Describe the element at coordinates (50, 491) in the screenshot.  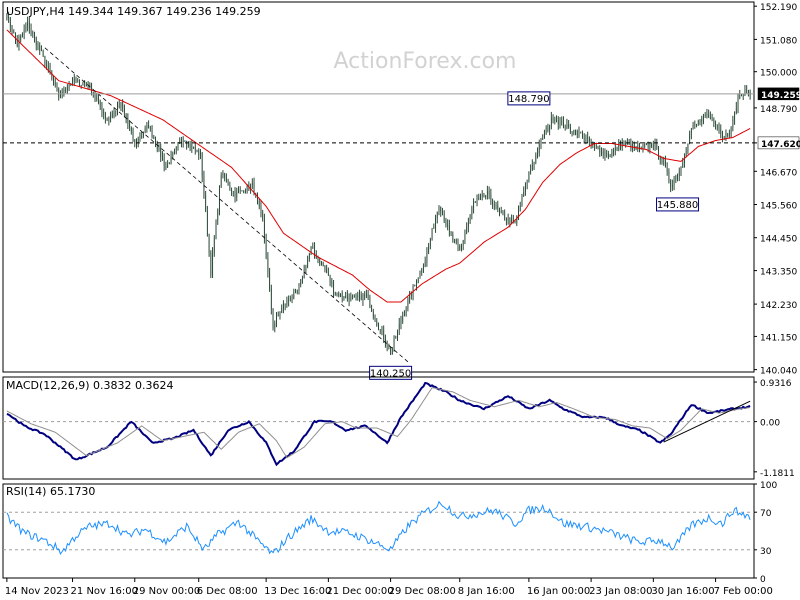
I see `rsi-pane-title: RSI(14) 65.1730` at that location.